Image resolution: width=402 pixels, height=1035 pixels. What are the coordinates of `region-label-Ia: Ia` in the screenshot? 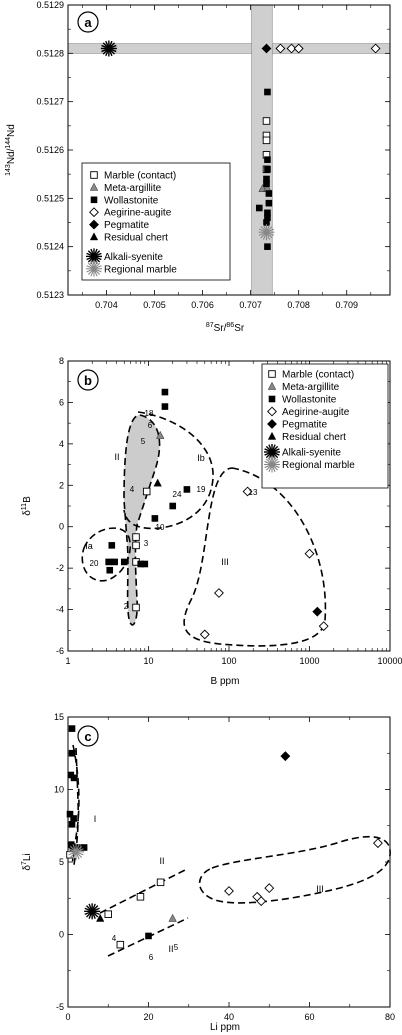 It's located at (89, 546).